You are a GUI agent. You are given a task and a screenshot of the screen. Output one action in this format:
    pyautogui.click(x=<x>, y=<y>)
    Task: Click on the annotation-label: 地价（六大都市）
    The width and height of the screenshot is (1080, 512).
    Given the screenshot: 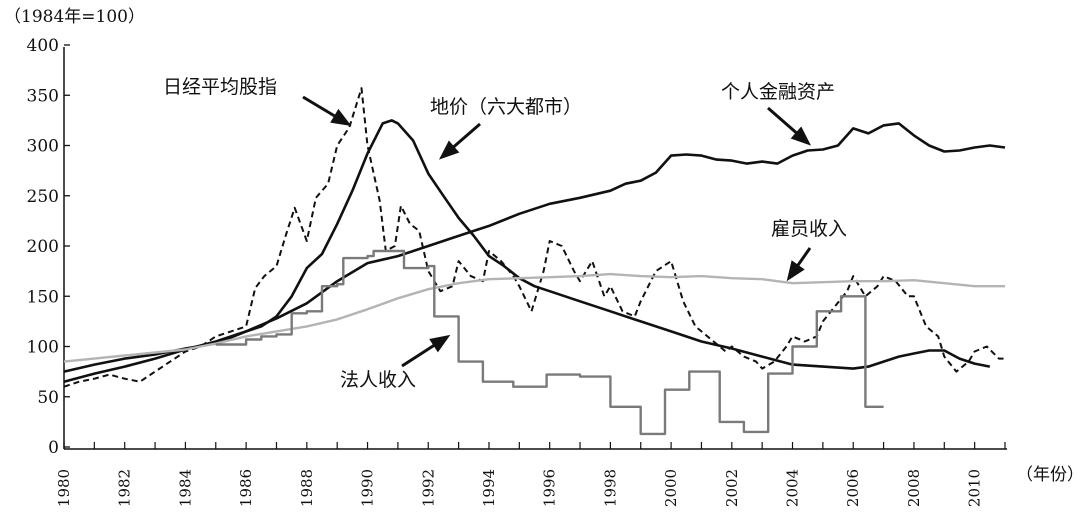 What is the action you would take?
    pyautogui.click(x=506, y=107)
    